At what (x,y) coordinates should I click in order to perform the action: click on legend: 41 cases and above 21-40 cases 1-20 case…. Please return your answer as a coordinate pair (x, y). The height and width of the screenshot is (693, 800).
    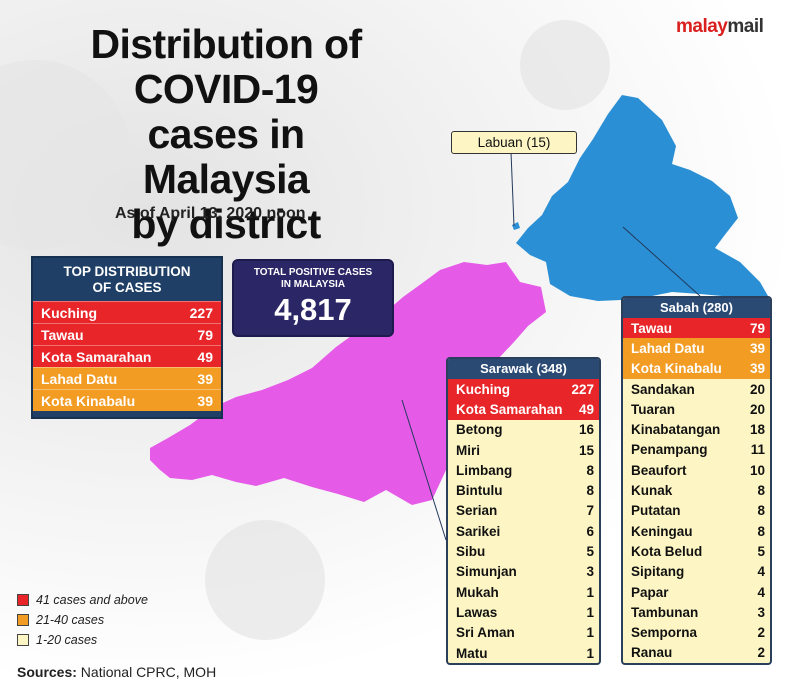
    Looking at the image, I should click on (82, 620).